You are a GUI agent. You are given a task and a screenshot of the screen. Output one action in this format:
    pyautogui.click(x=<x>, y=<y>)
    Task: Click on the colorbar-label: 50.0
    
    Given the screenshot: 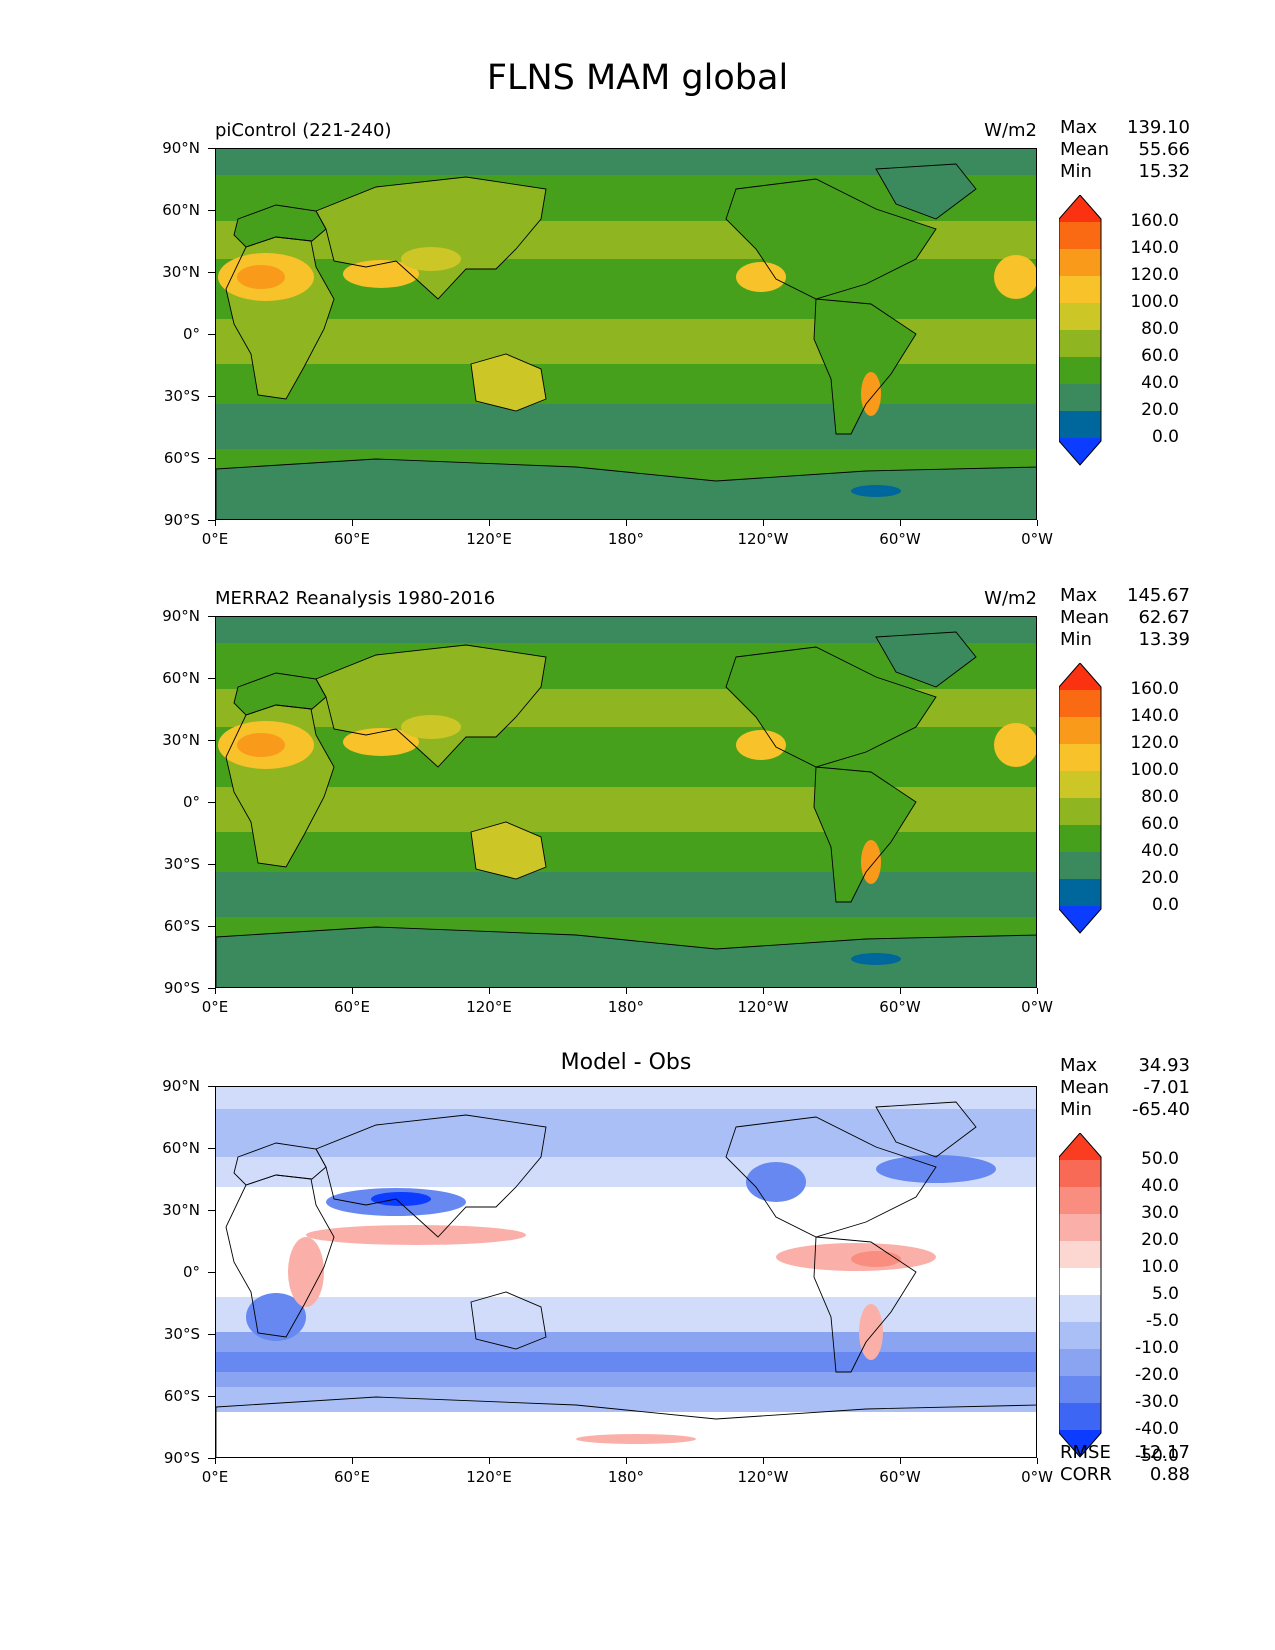 What is the action you would take?
    pyautogui.click(x=1160, y=1159)
    